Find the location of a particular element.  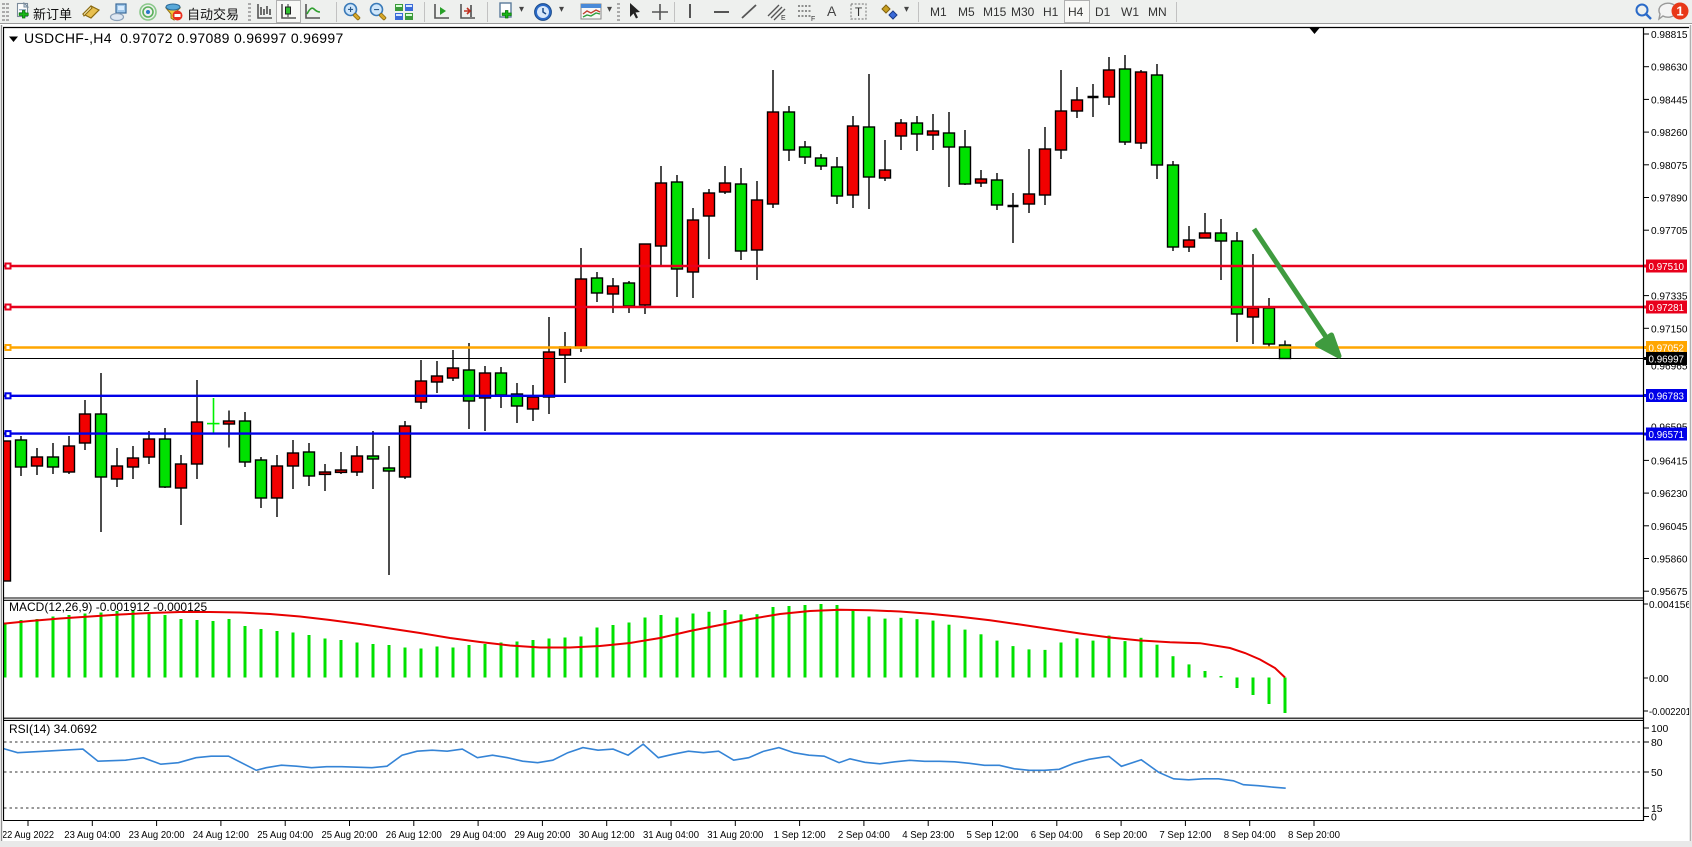

svg-text: 0.96415 is located at coordinates (1669, 461).